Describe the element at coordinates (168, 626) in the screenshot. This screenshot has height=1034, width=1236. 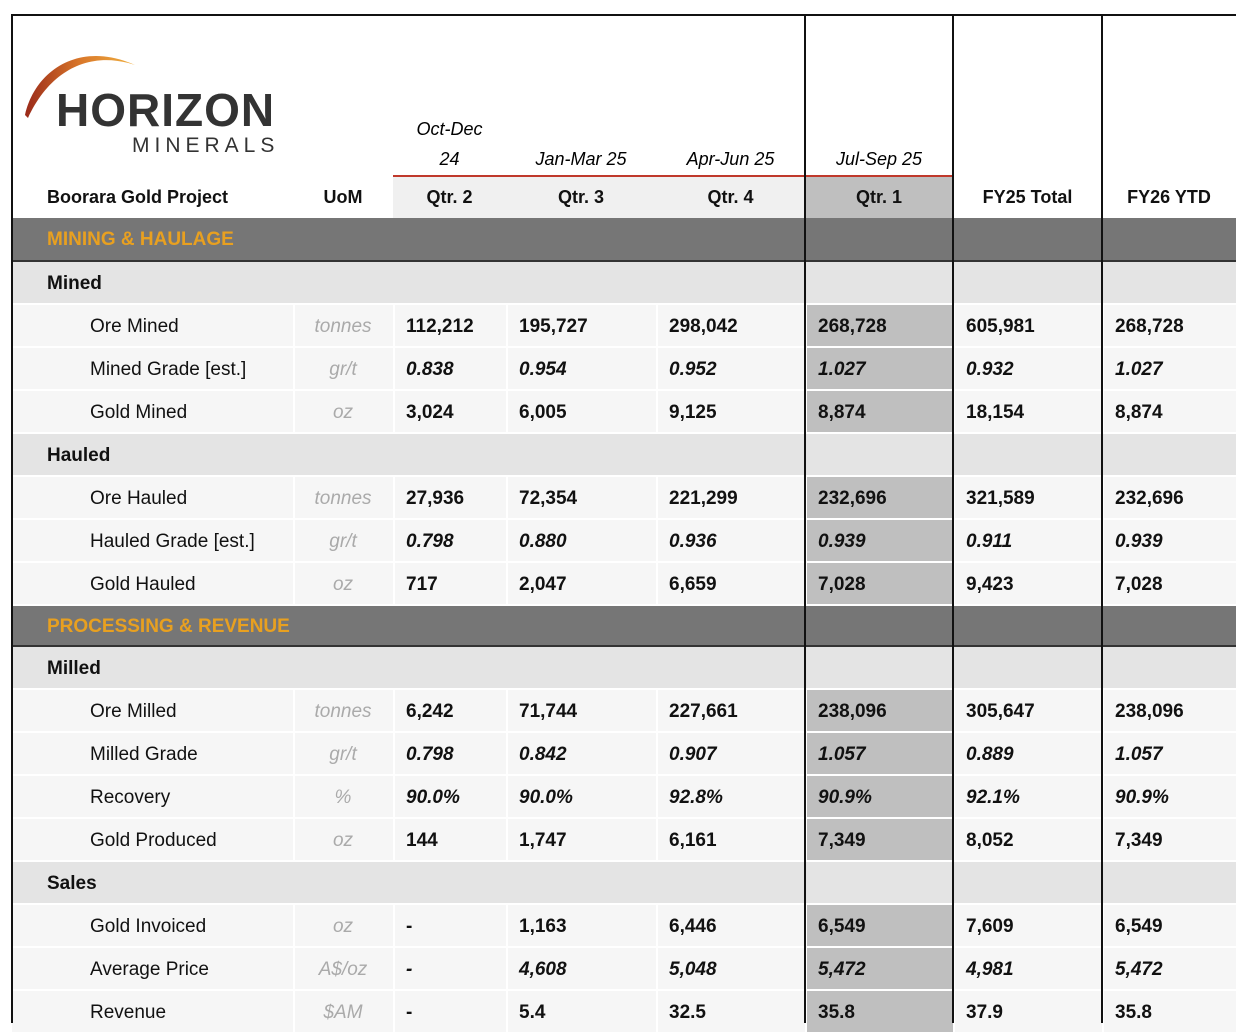
I see `section-label: PROCESSING & REVENUE` at that location.